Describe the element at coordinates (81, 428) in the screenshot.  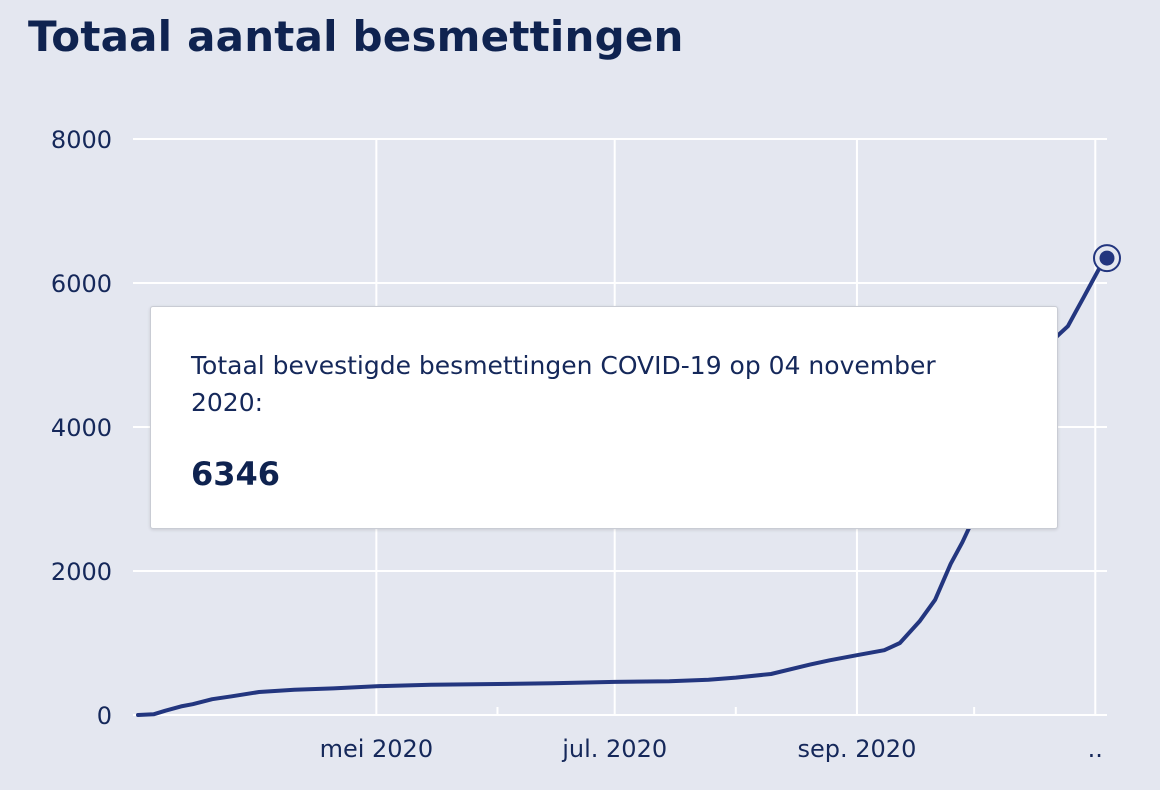
I see `y-tick-label: 4000` at that location.